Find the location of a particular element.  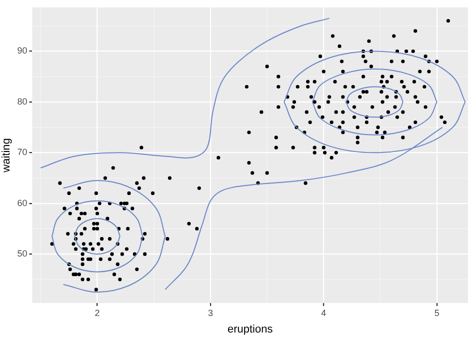

y-tick-label: 60 is located at coordinates (22, 203).